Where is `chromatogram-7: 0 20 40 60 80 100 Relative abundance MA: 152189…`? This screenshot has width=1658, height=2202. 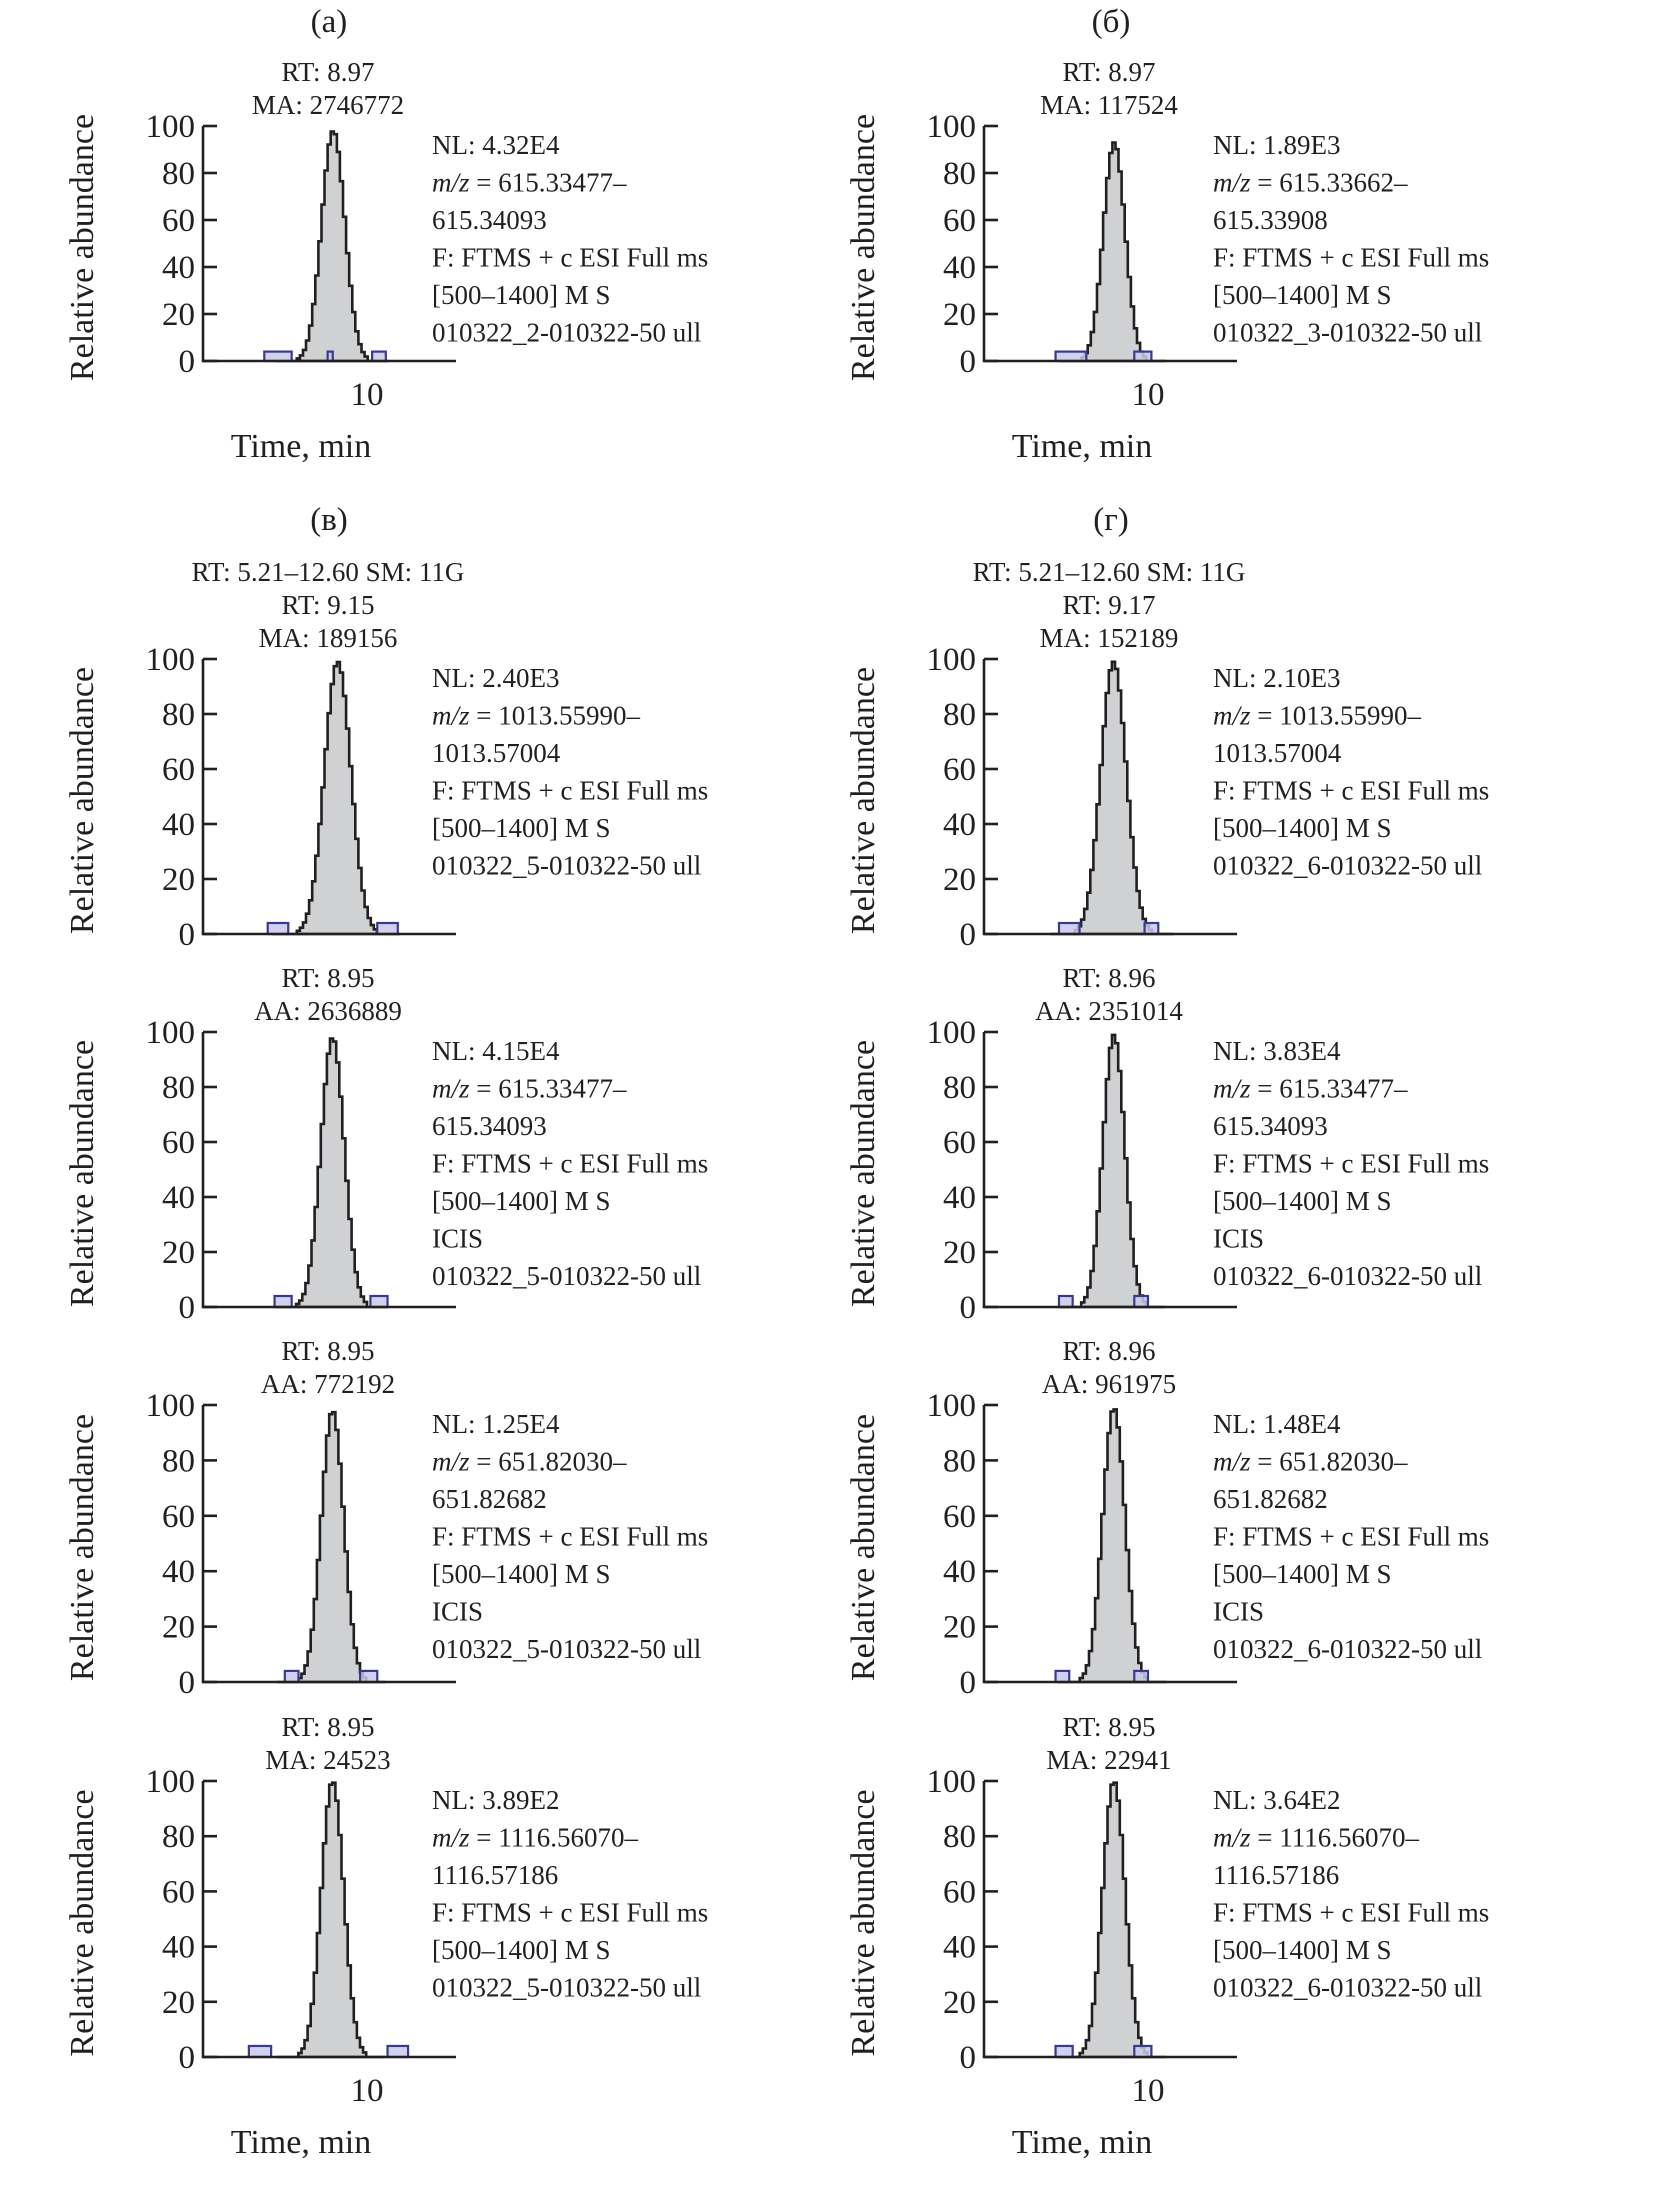 chromatogram-7: 0 20 40 60 80 100 Relative abundance MA: 152189… is located at coordinates (1167, 755).